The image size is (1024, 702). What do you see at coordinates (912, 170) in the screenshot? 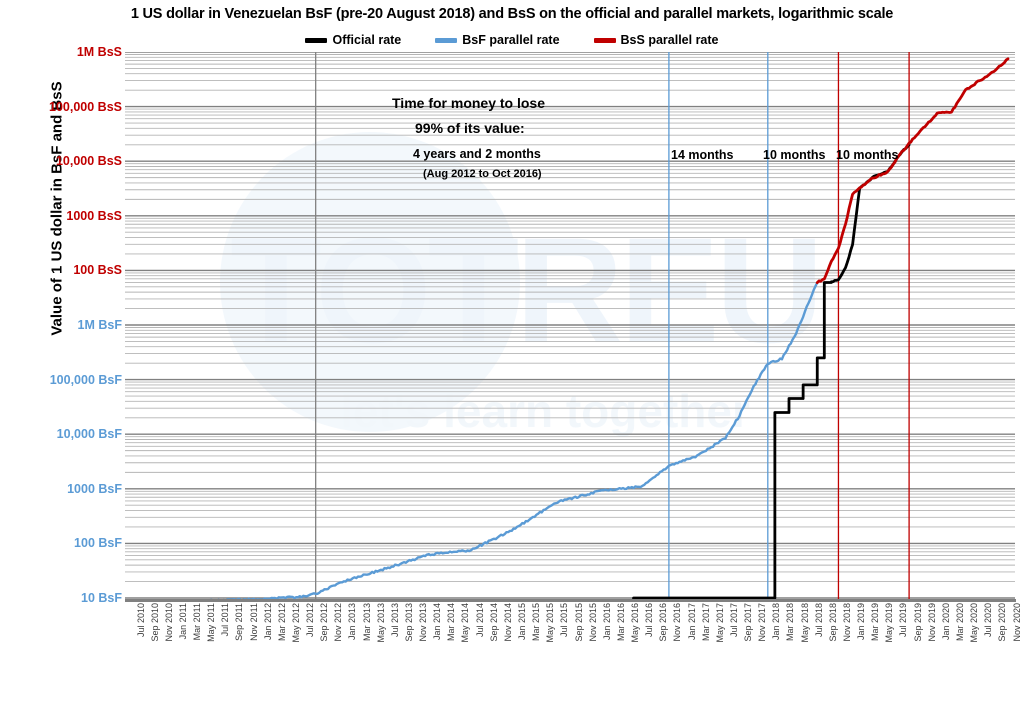
I see `series-line-bss-parallel-rate` at bounding box center [912, 170].